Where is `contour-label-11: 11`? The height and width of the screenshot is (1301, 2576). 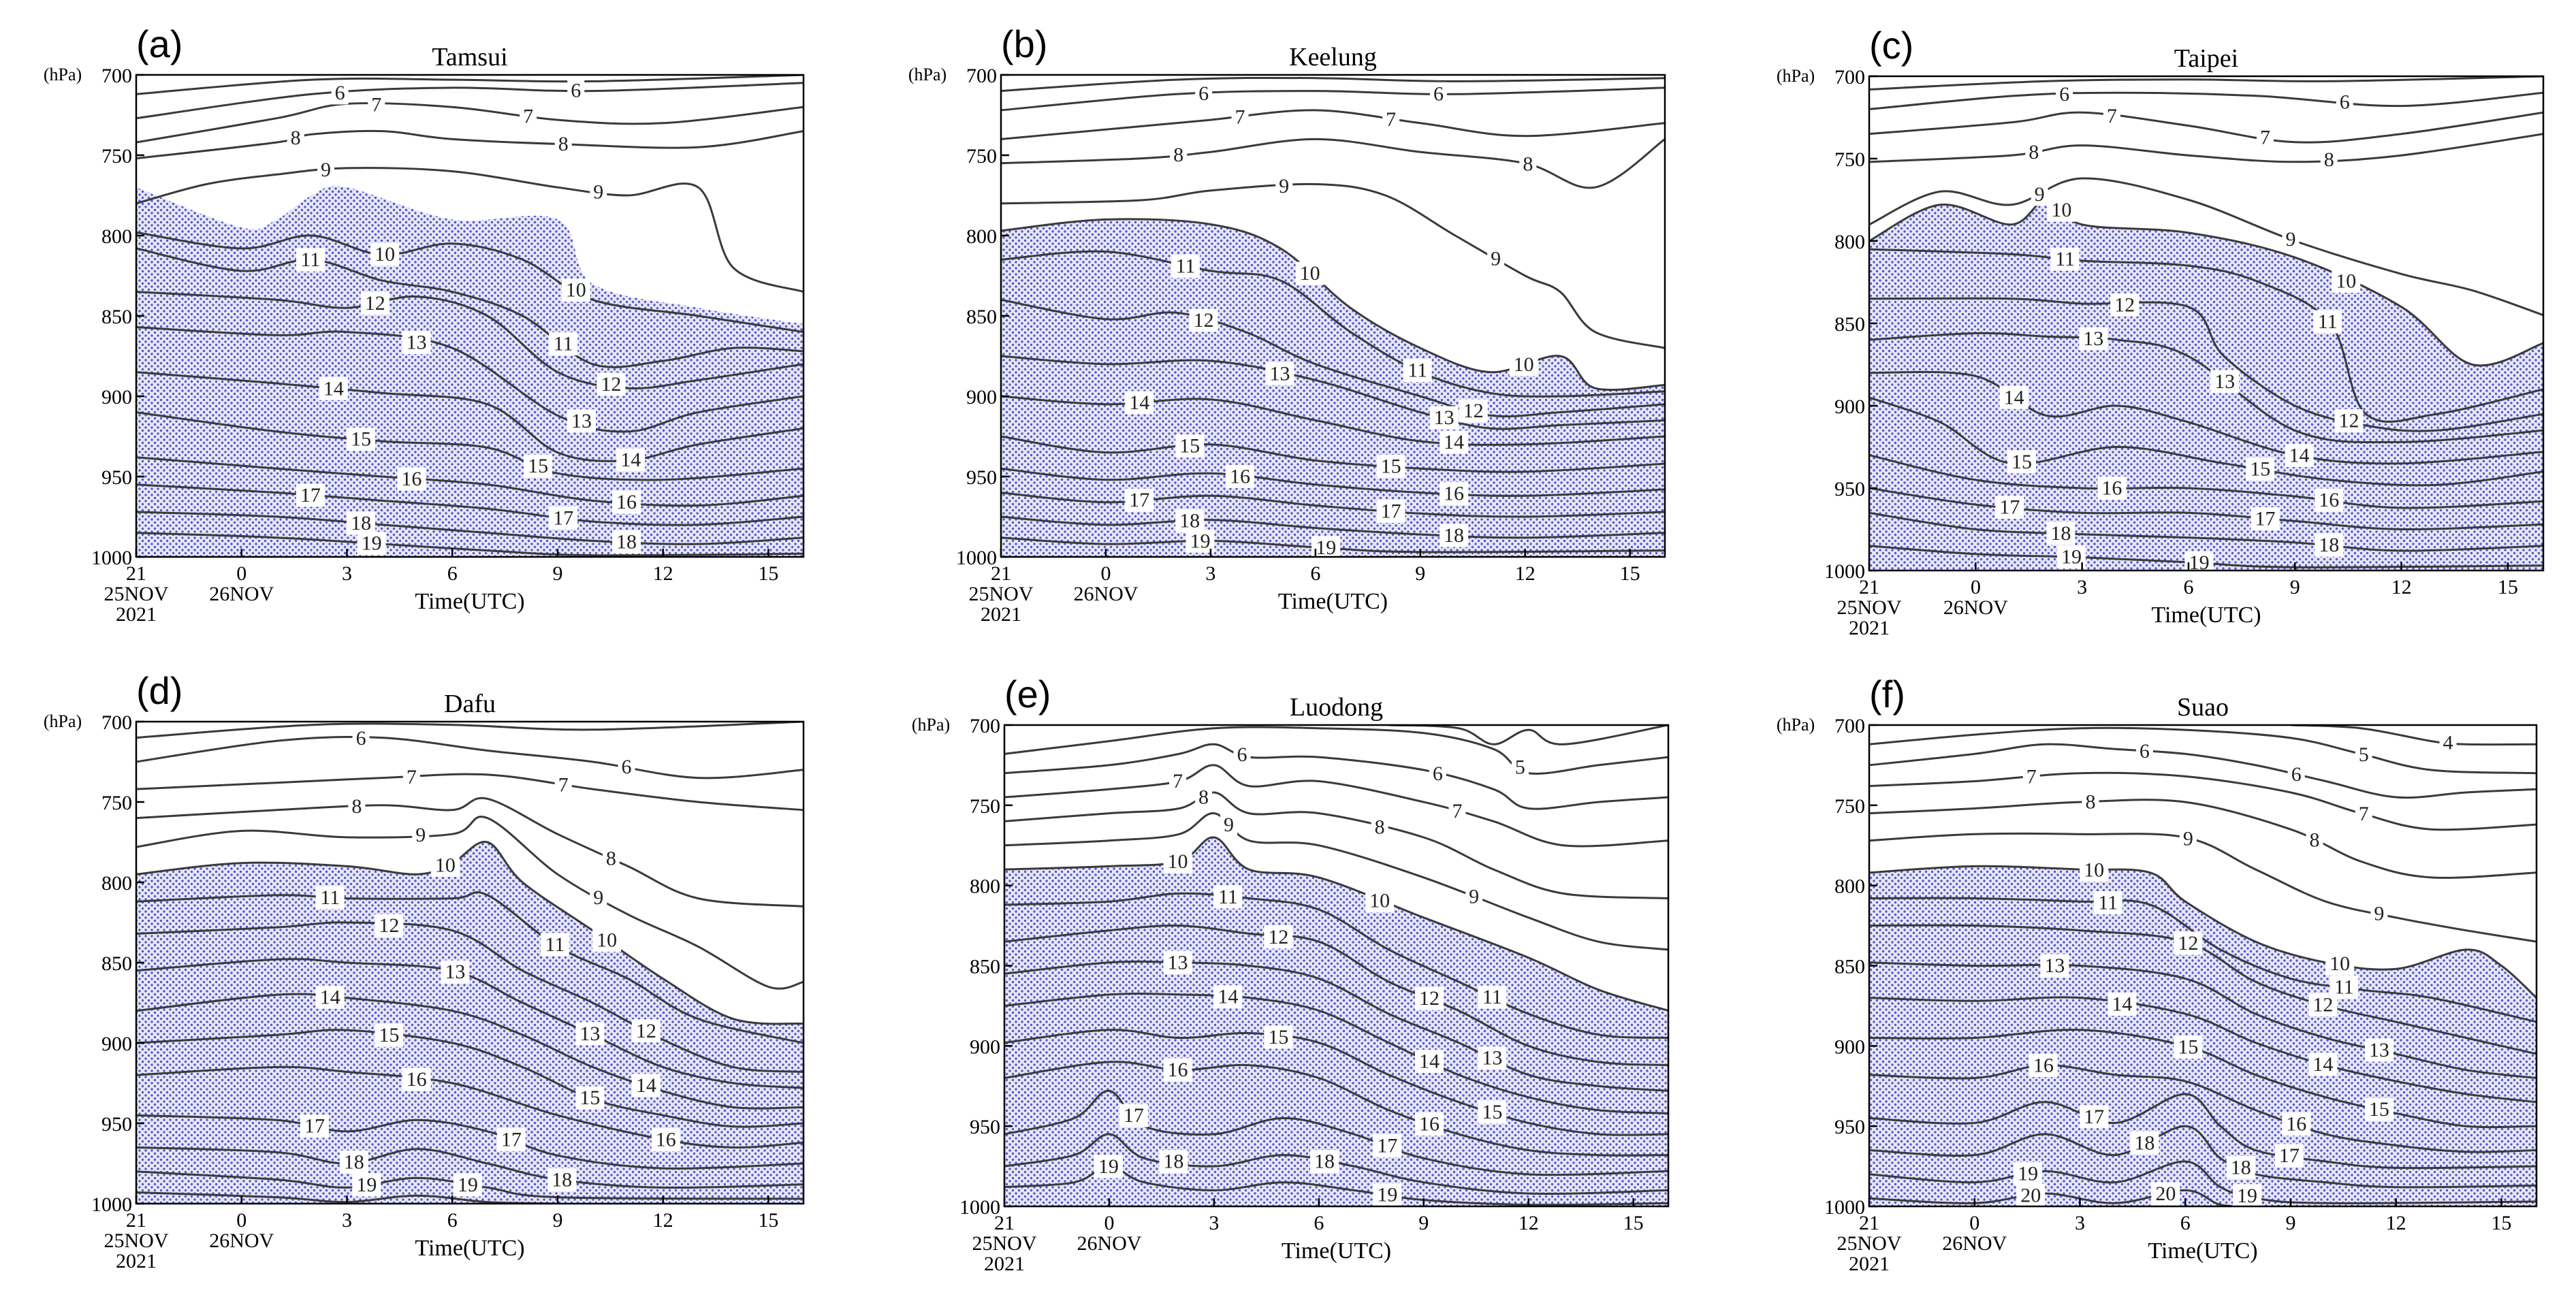 contour-label-11: 11 is located at coordinates (2344, 987).